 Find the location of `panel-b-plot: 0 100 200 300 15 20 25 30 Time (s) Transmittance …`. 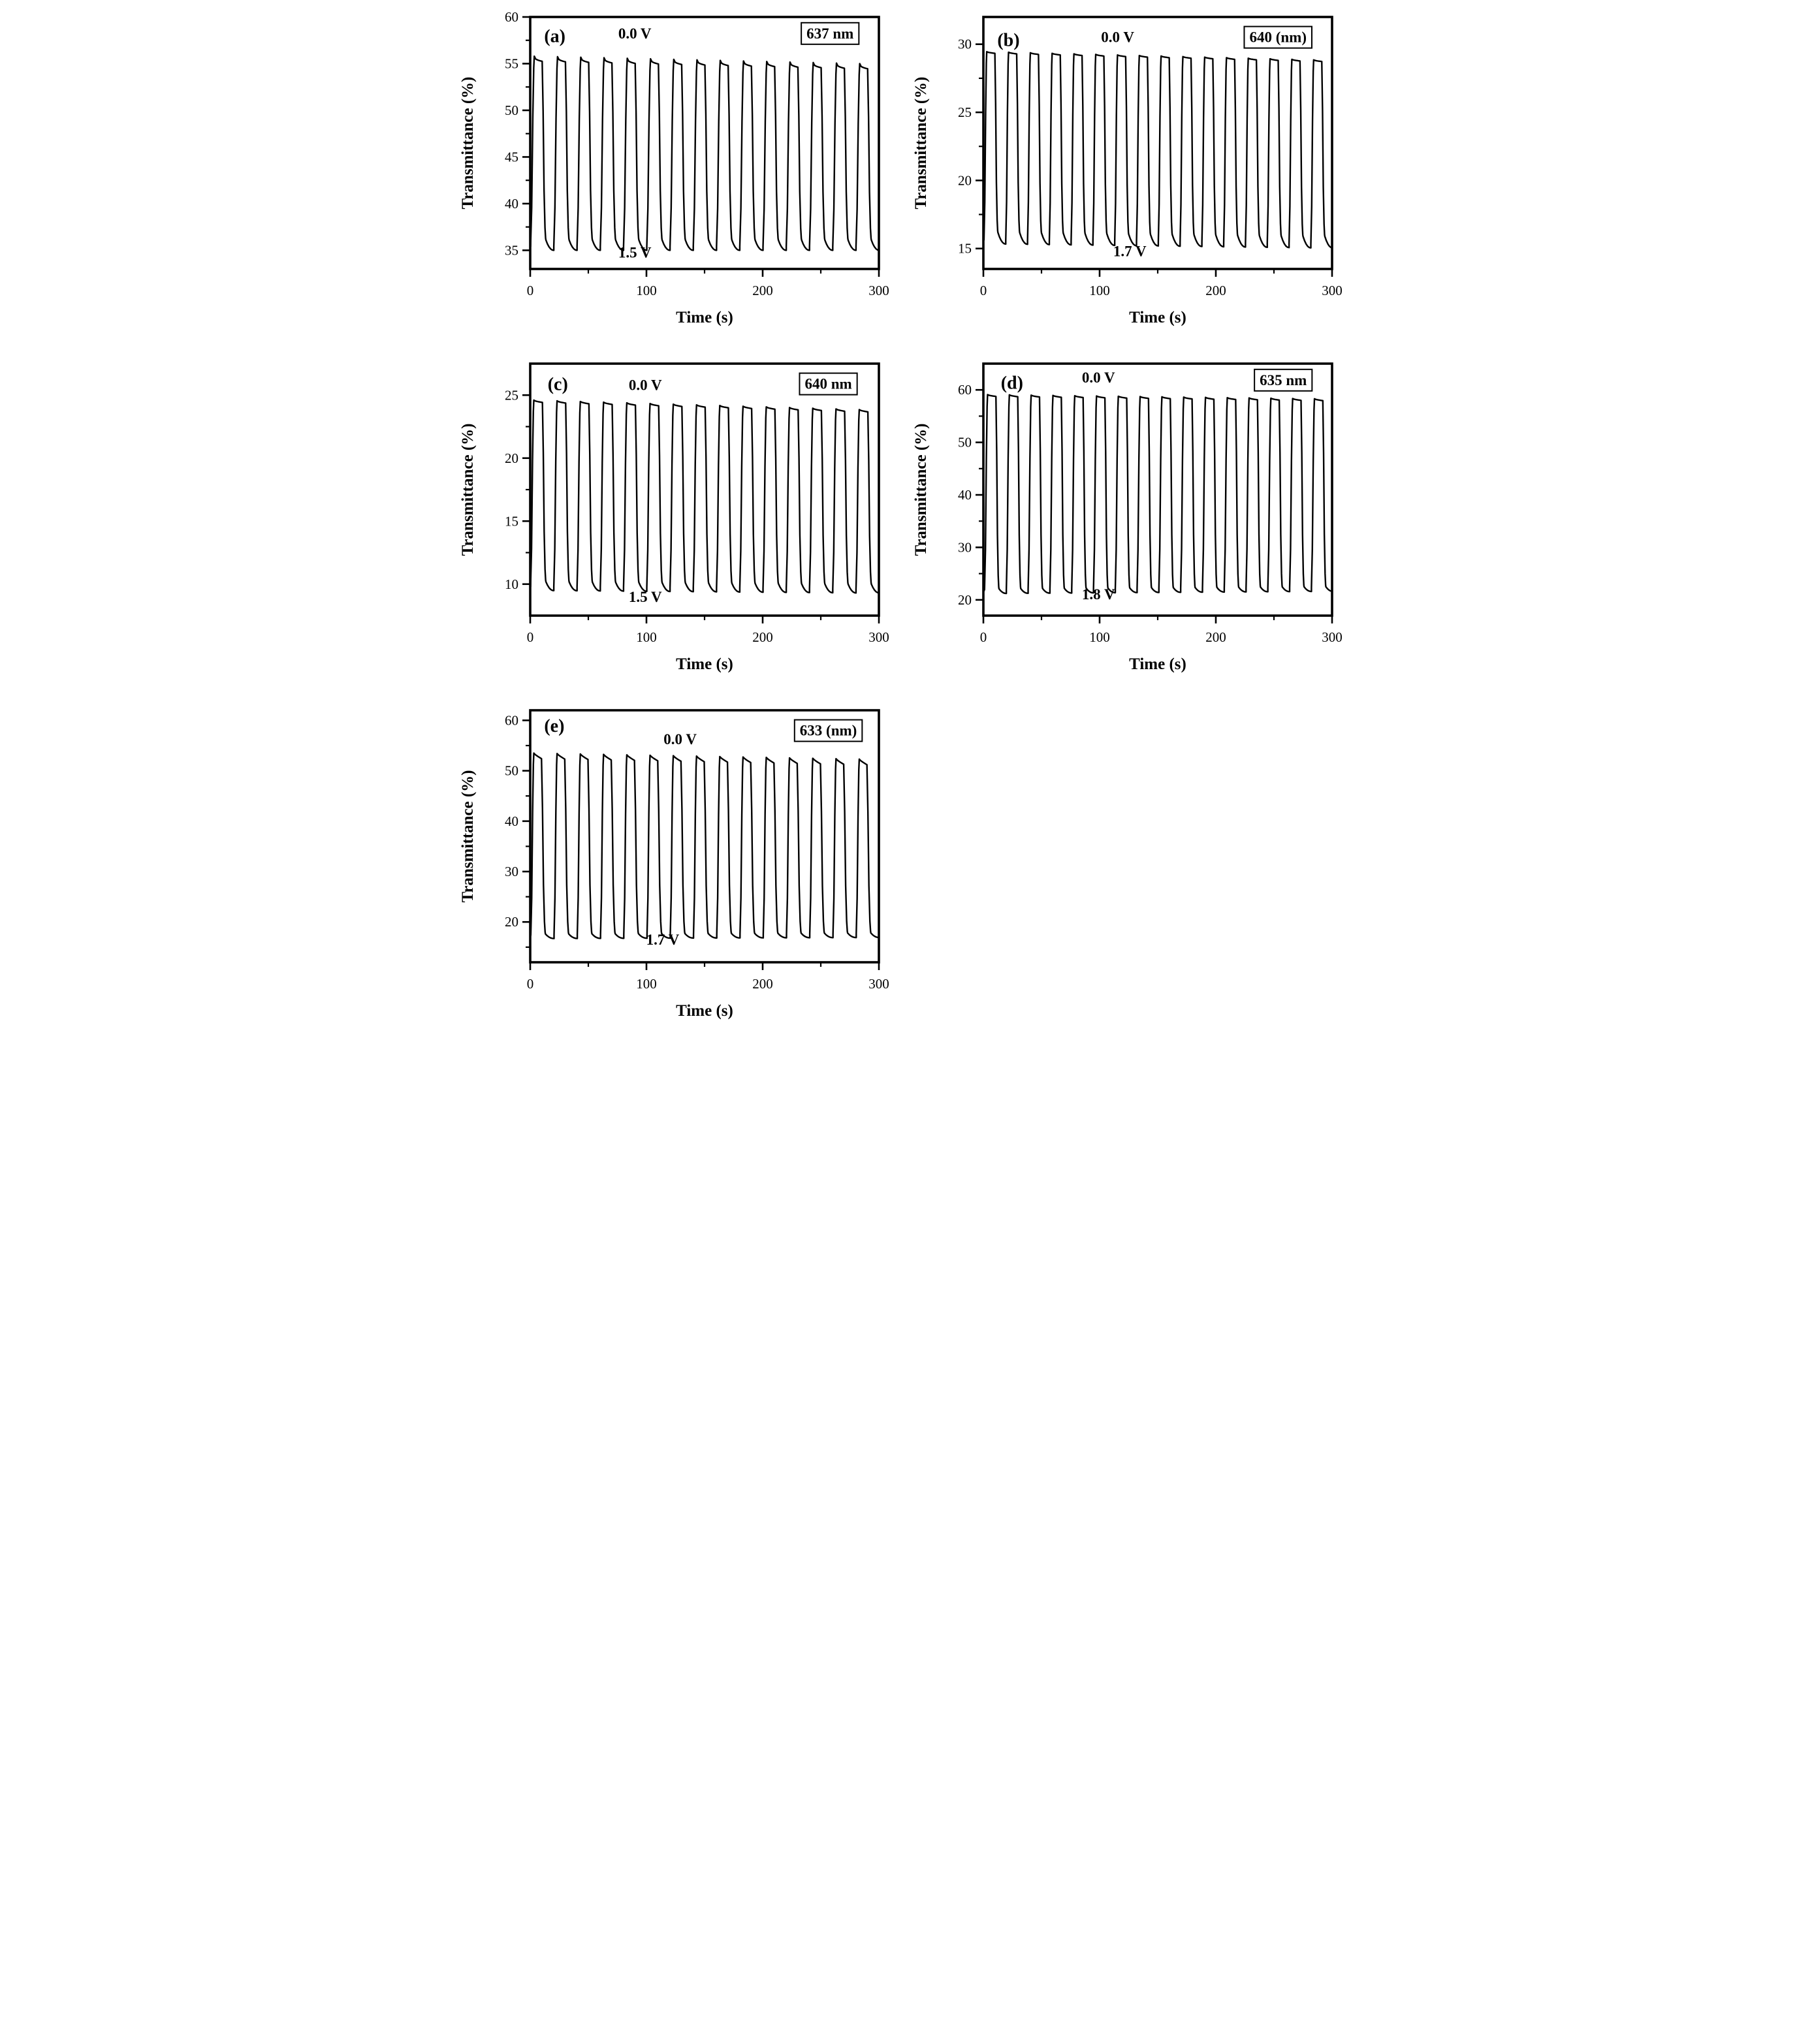

panel-b-plot: 0 100 200 300 15 20 25 30 Time (s) Transmittance … is located at coordinates (1127, 171).